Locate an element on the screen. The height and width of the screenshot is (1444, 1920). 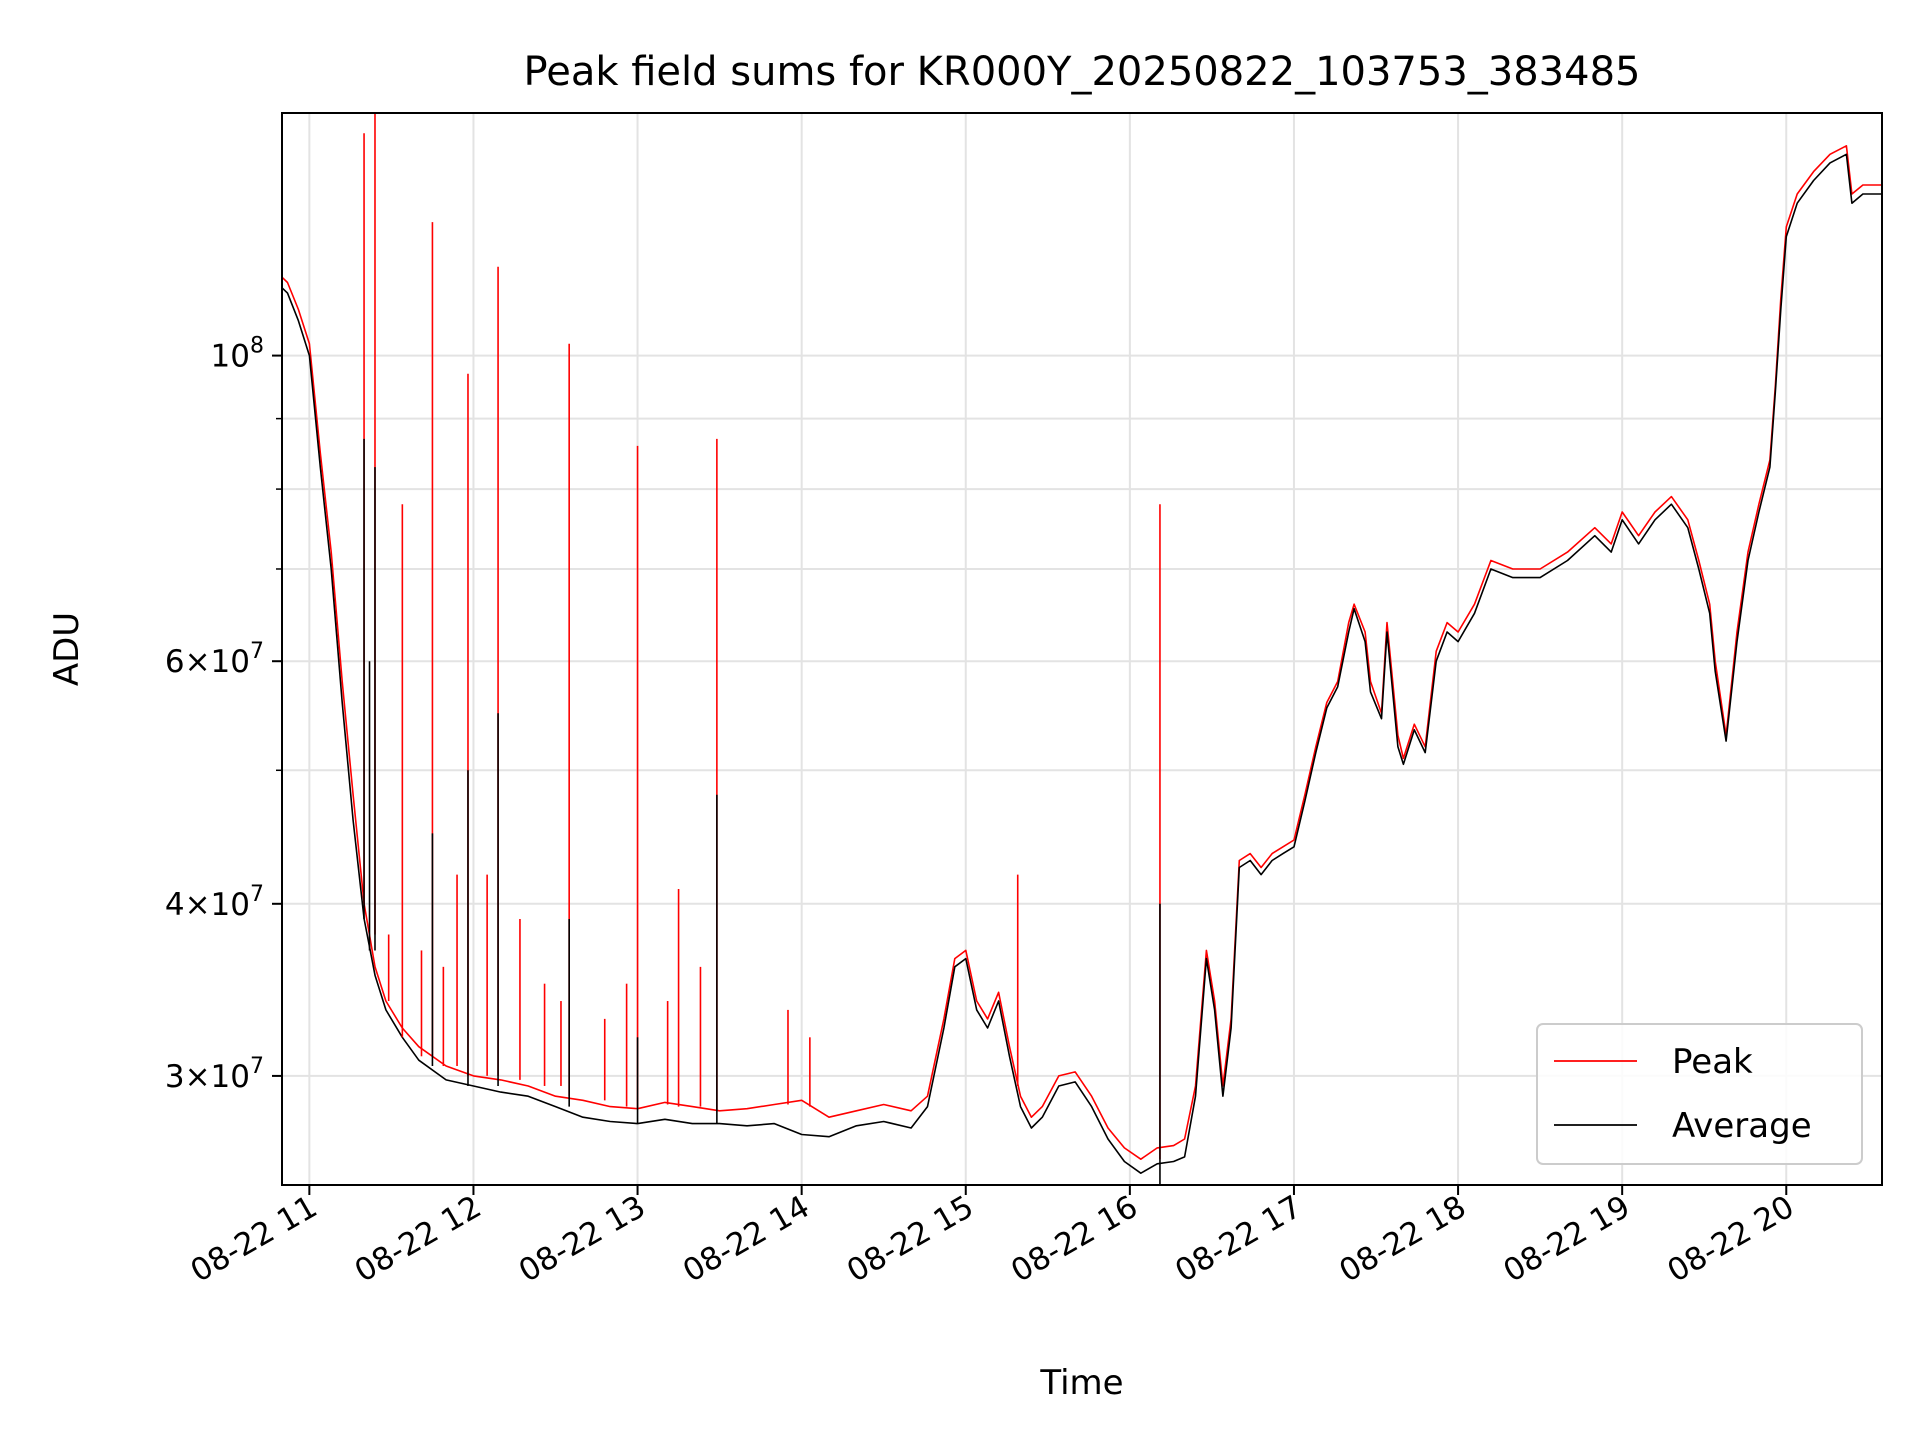
y-axis-label: ADU is located at coordinates (67, 649).